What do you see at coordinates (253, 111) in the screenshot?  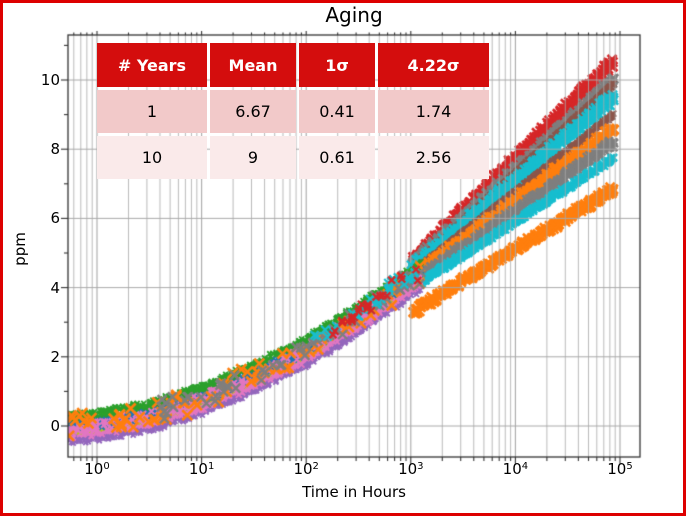 I see `table-cell-mean-1: 6.67` at bounding box center [253, 111].